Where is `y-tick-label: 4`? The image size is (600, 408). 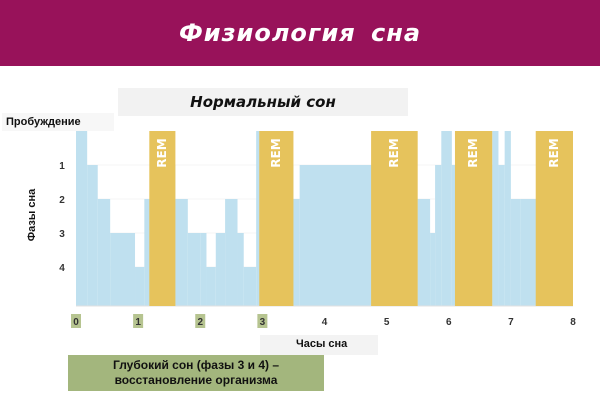
y-tick-label: 4 is located at coordinates (62, 268).